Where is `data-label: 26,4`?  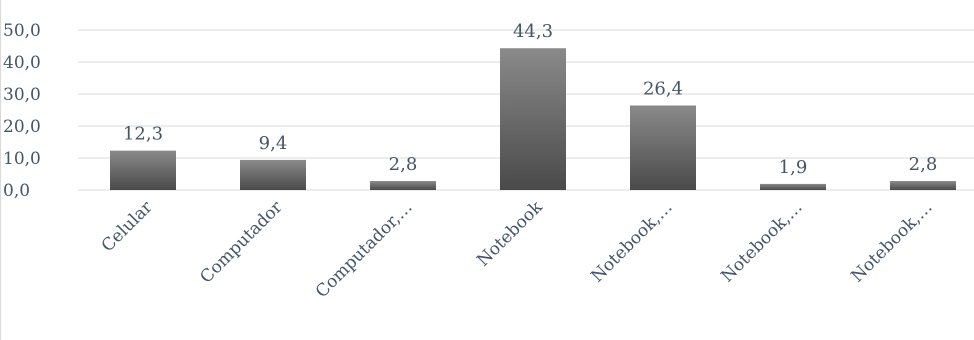 data-label: 26,4 is located at coordinates (663, 89).